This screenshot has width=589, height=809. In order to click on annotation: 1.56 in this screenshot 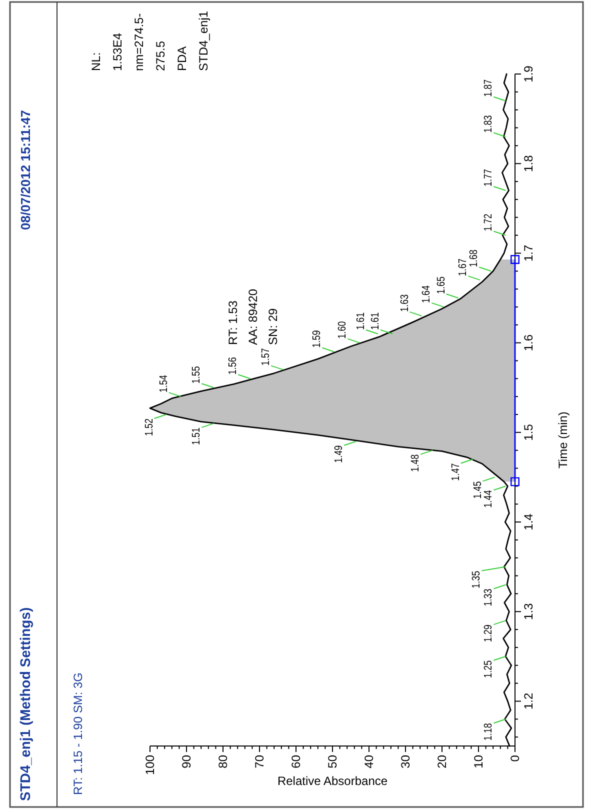, I will do `click(233, 365)`.